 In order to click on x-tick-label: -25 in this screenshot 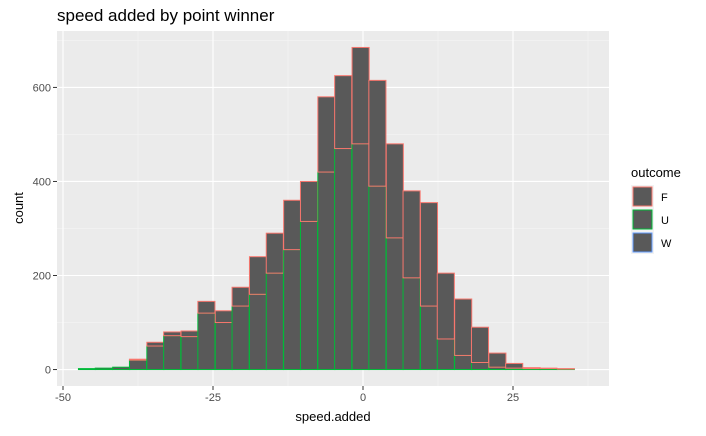, I will do `click(213, 398)`.